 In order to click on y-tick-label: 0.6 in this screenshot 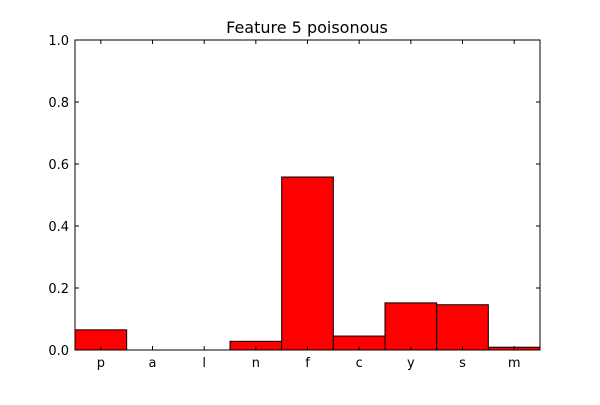, I will do `click(58, 165)`.